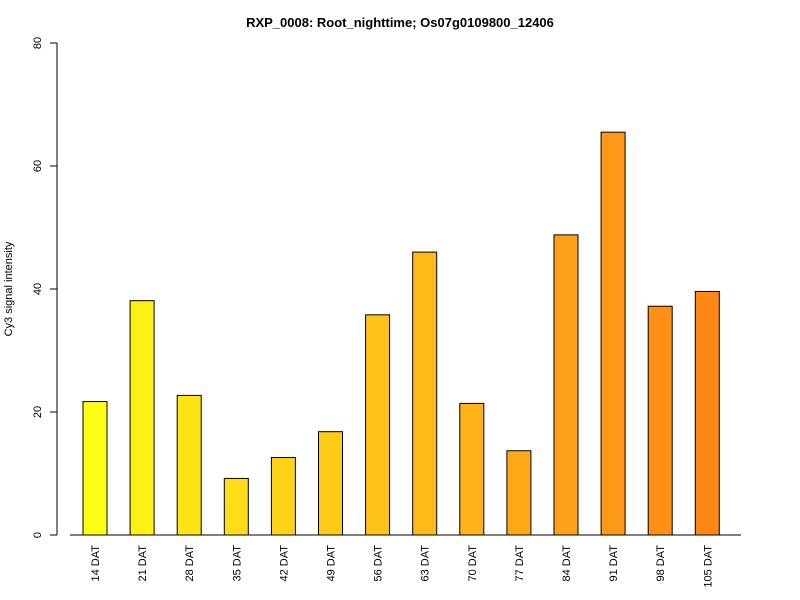 The width and height of the screenshot is (800, 600). What do you see at coordinates (284, 563) in the screenshot?
I see `x-tick-label: 42 DAT` at bounding box center [284, 563].